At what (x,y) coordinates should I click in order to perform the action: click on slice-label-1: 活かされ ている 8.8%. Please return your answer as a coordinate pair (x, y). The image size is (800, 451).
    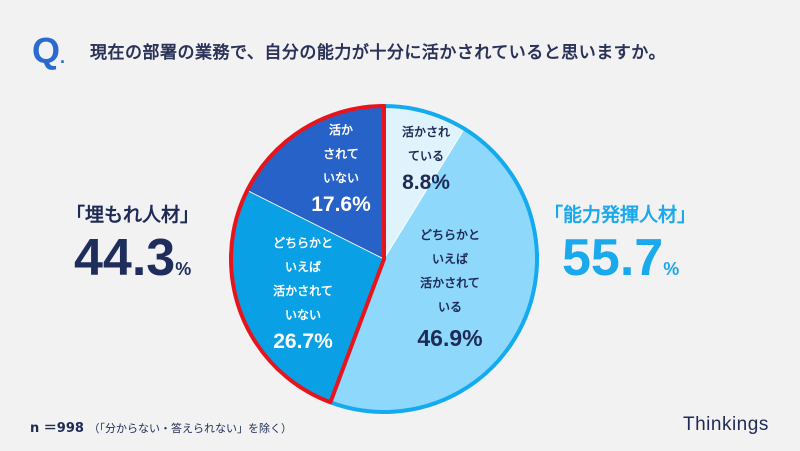
    Looking at the image, I should click on (425, 159).